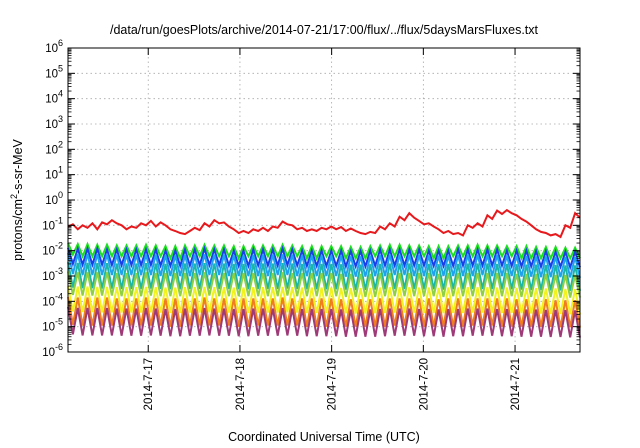 Image resolution: width=640 pixels, height=448 pixels. I want to click on y-tick-exponent: 4, so click(60, 94).